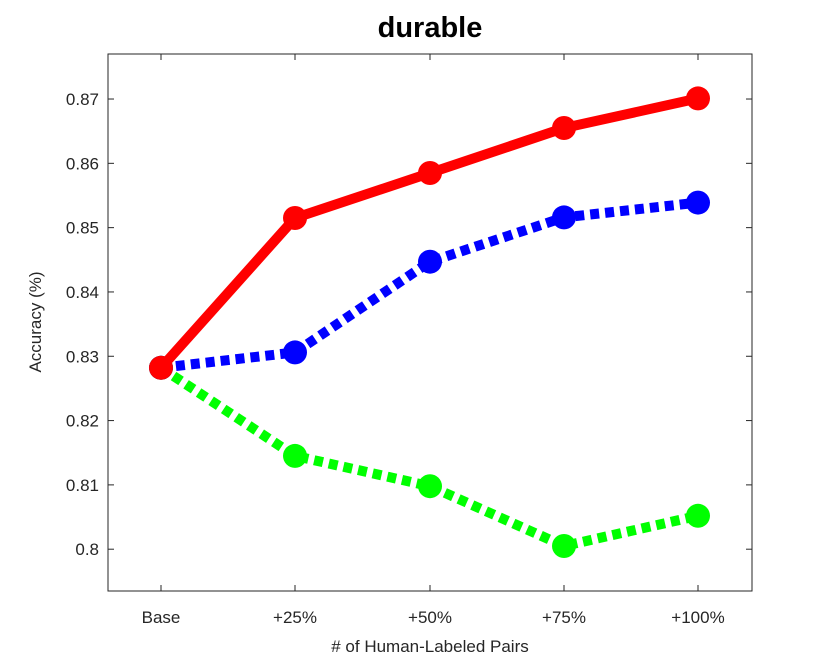 The width and height of the screenshot is (830, 664). Describe the element at coordinates (161, 617) in the screenshot. I see `x-tick-label: Base` at that location.